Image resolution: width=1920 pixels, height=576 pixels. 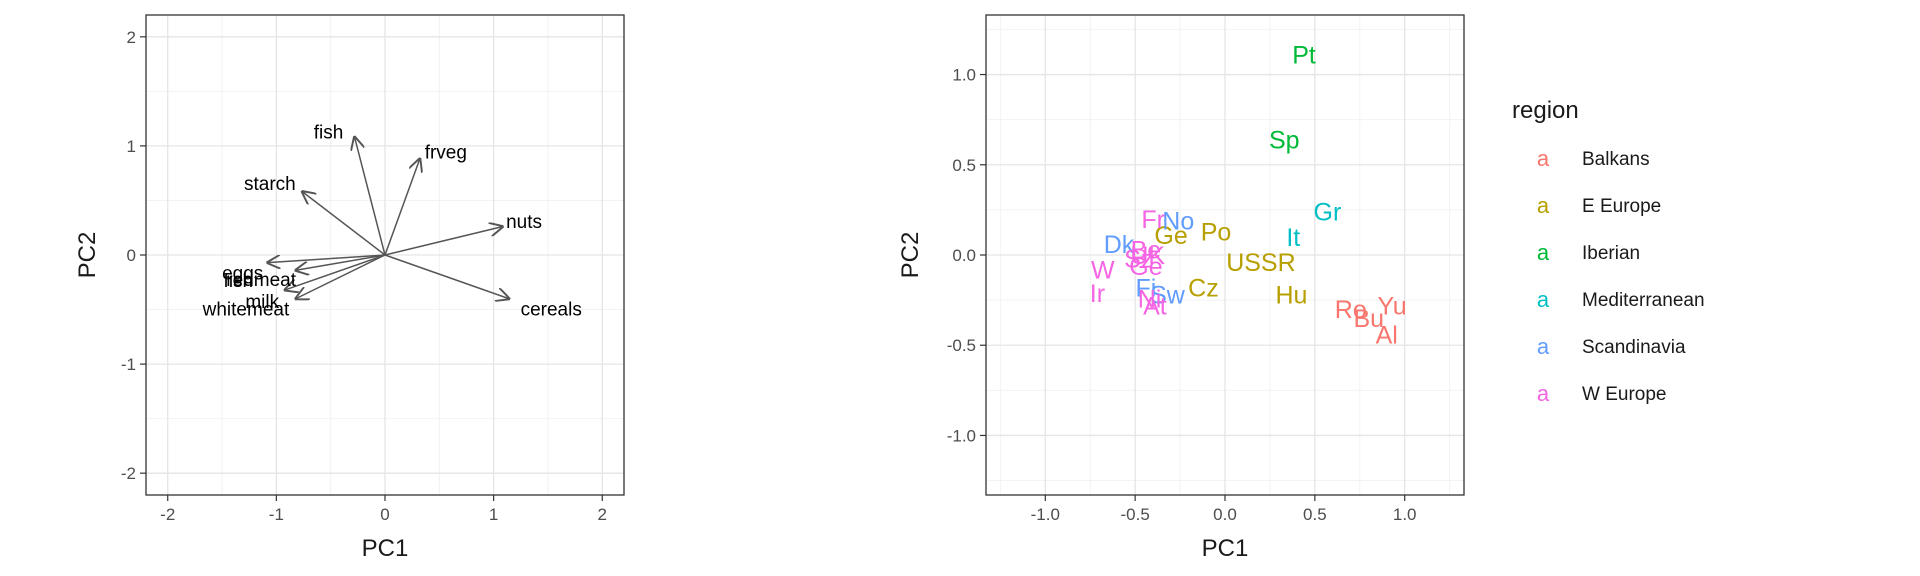 What do you see at coordinates (1153, 220) in the screenshot?
I see `country-label-Fr: Fr` at bounding box center [1153, 220].